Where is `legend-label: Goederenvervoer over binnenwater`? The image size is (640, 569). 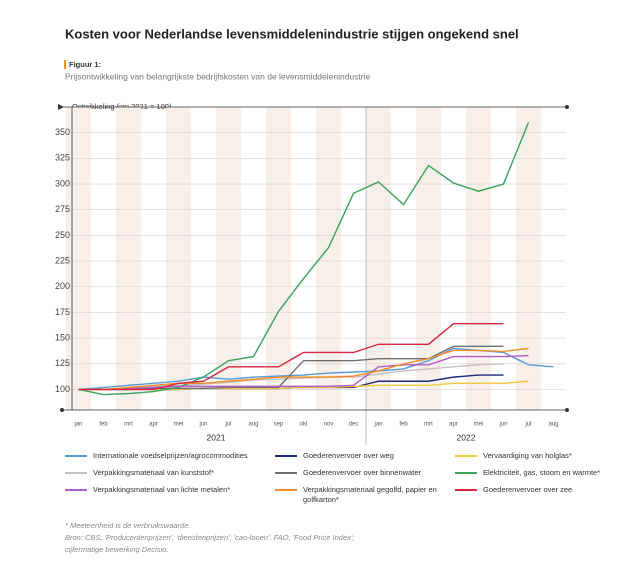 legend-label: Goederenvervoer over binnenwater is located at coordinates (362, 472).